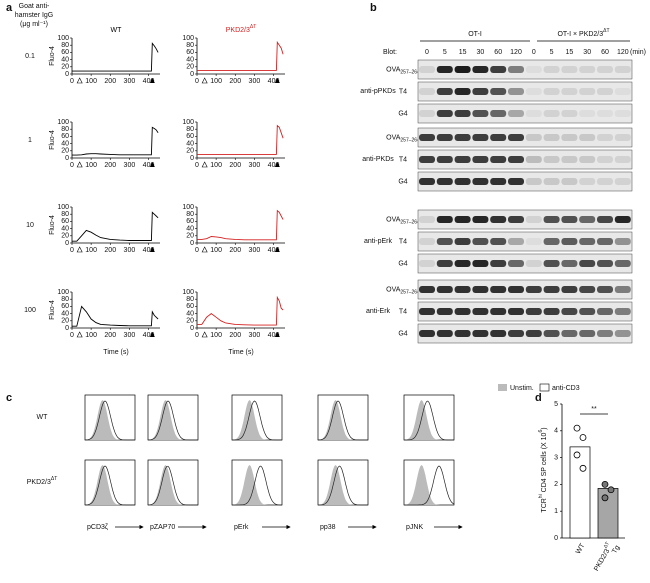 The width and height of the screenshot is (650, 583). I want to click on time-label: 120, so click(516, 52).